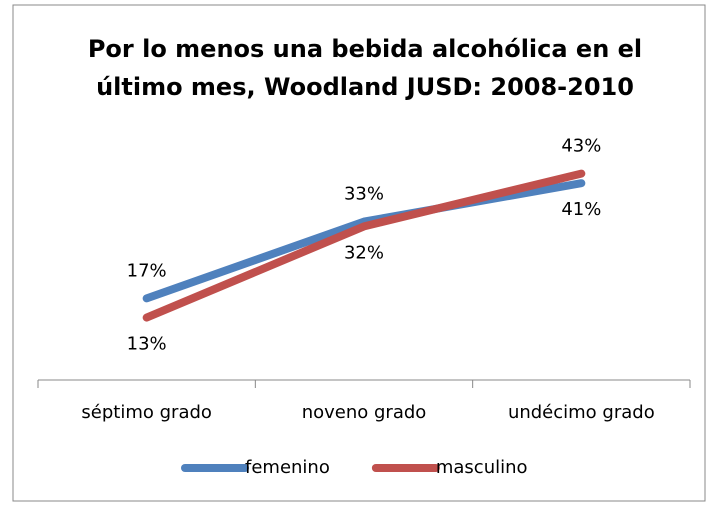 This screenshot has width=710, height=506. I want to click on x-tick-label: noveno grado, so click(364, 412).